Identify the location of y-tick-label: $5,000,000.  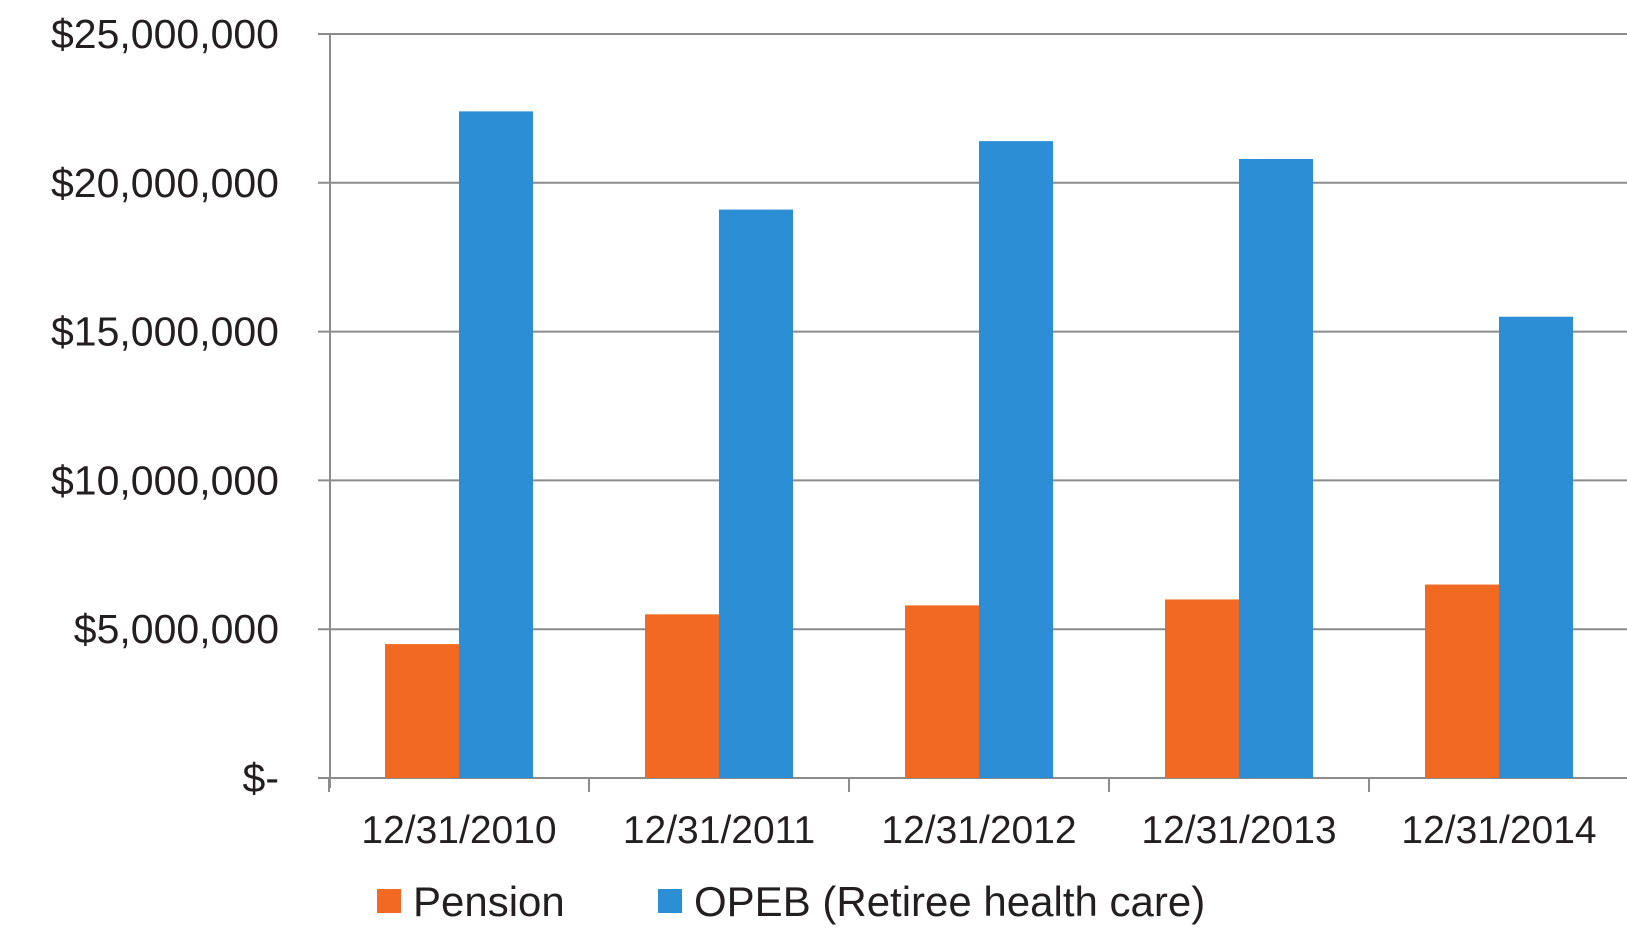
(176, 629).